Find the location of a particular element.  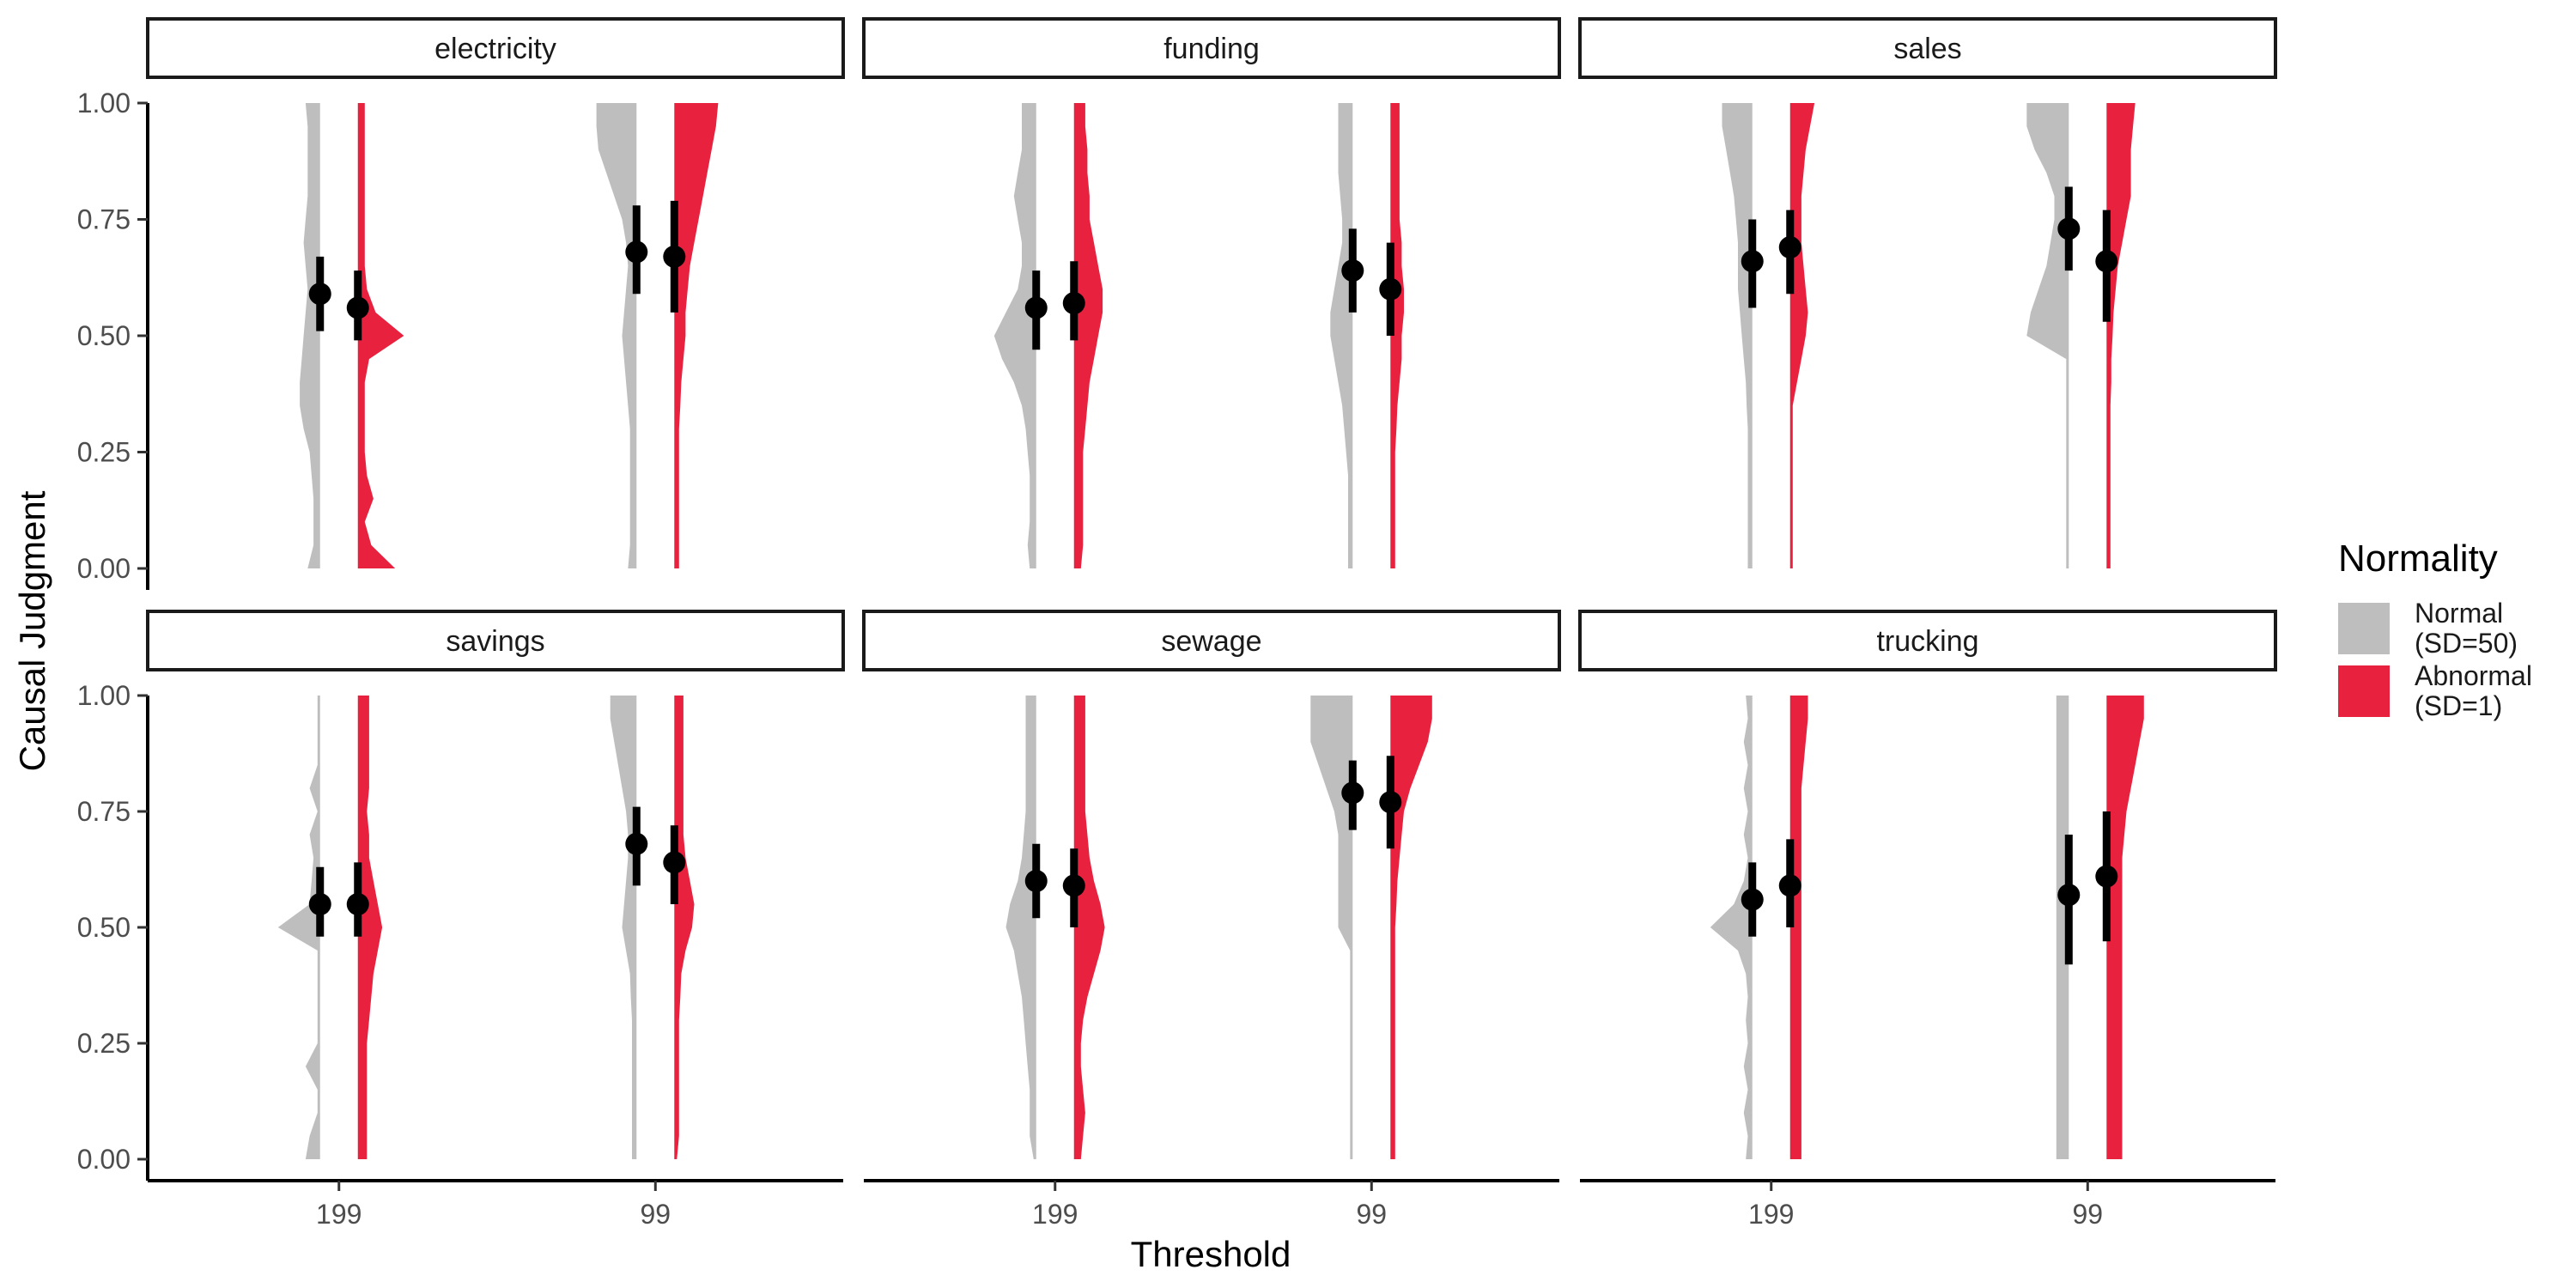

panel-sales: sales is located at coordinates (1928, 292).